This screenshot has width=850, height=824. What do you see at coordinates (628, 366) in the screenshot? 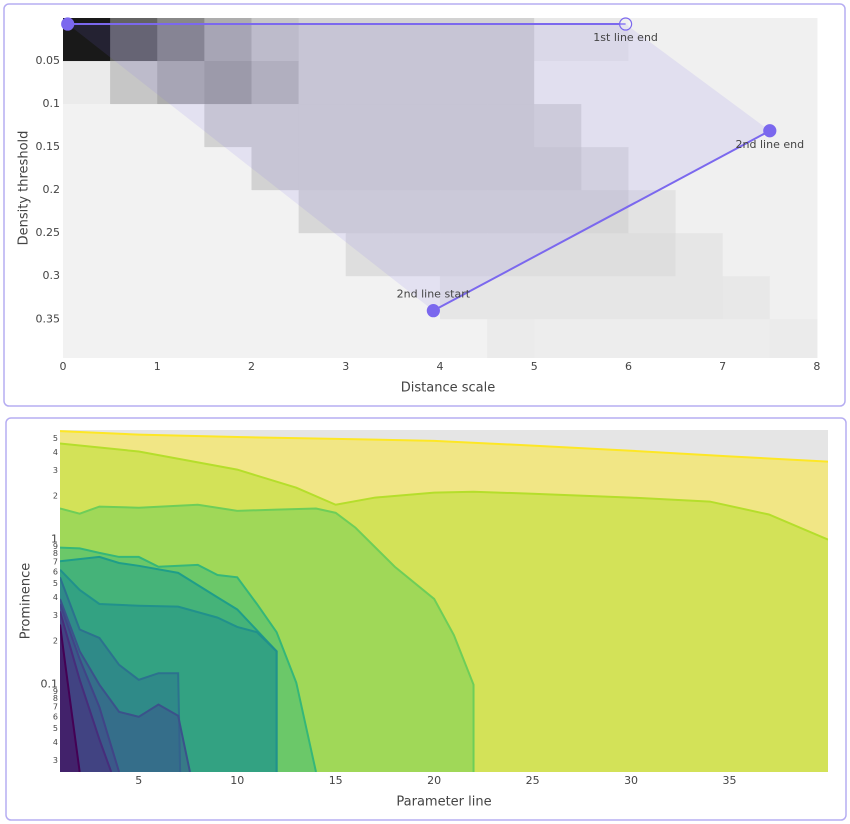
I see `x-tick-label: 6` at bounding box center [628, 366].